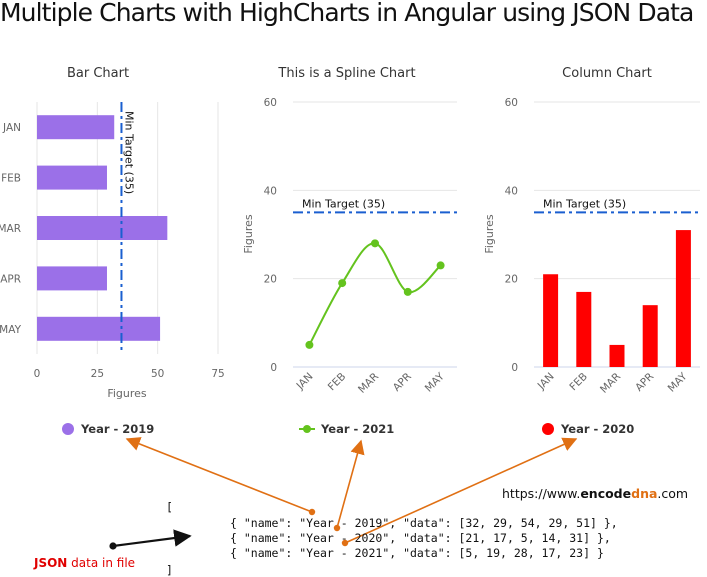  What do you see at coordinates (305, 382) in the screenshot?
I see `spline-category-label: JAN` at bounding box center [305, 382].